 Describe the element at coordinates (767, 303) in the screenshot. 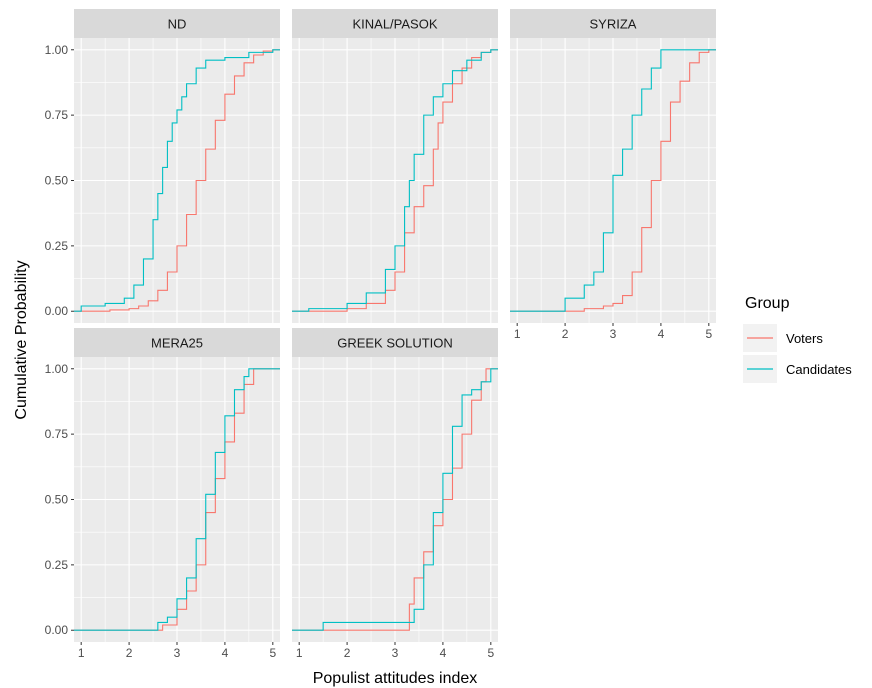

I see `legend-title: Group` at that location.